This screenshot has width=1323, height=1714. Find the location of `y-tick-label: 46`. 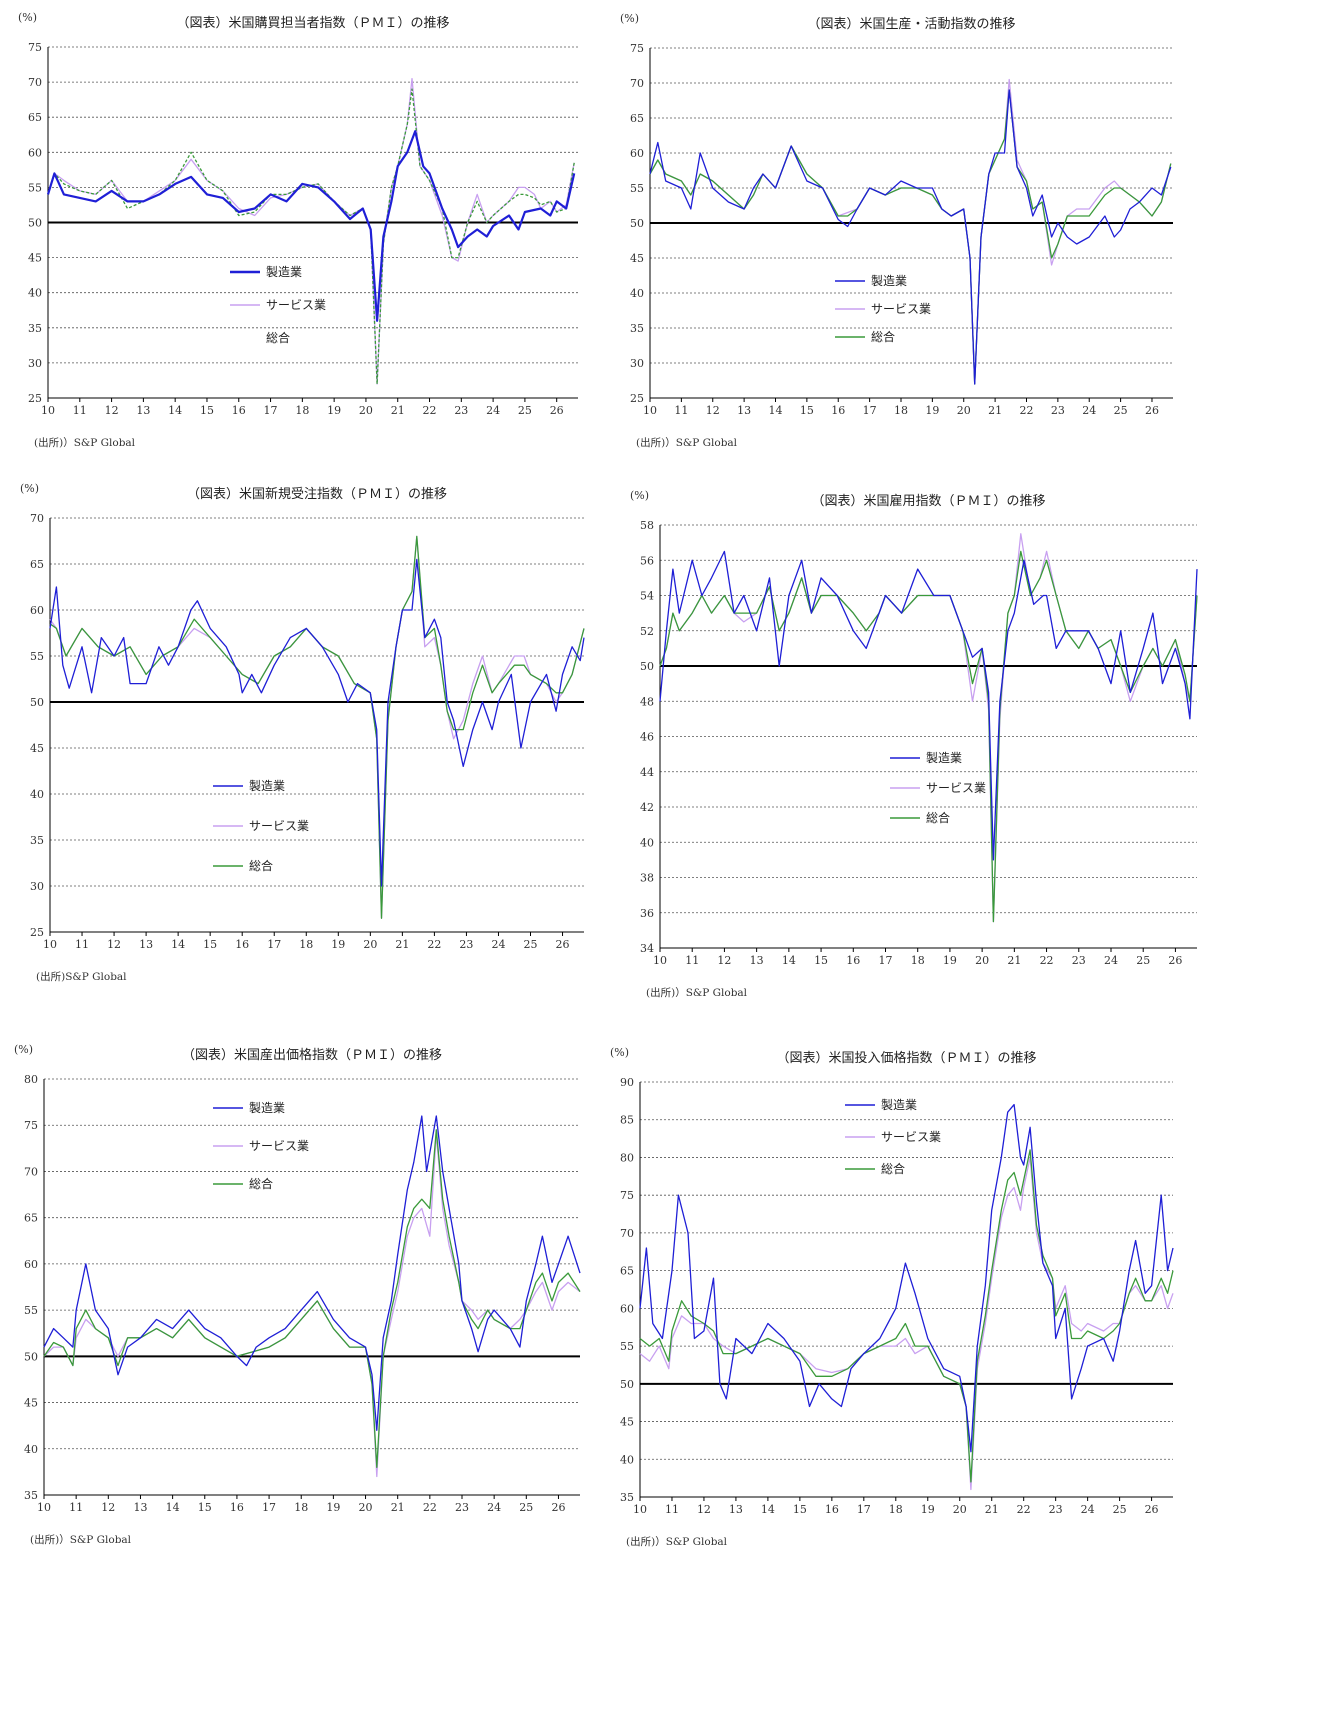

y-tick-label: 46 is located at coordinates (647, 737).